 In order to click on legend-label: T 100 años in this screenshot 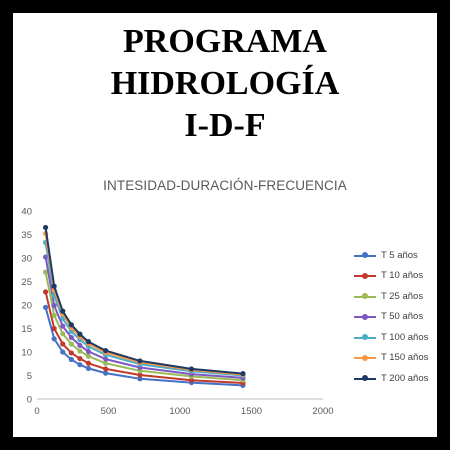, I will do `click(405, 337)`.